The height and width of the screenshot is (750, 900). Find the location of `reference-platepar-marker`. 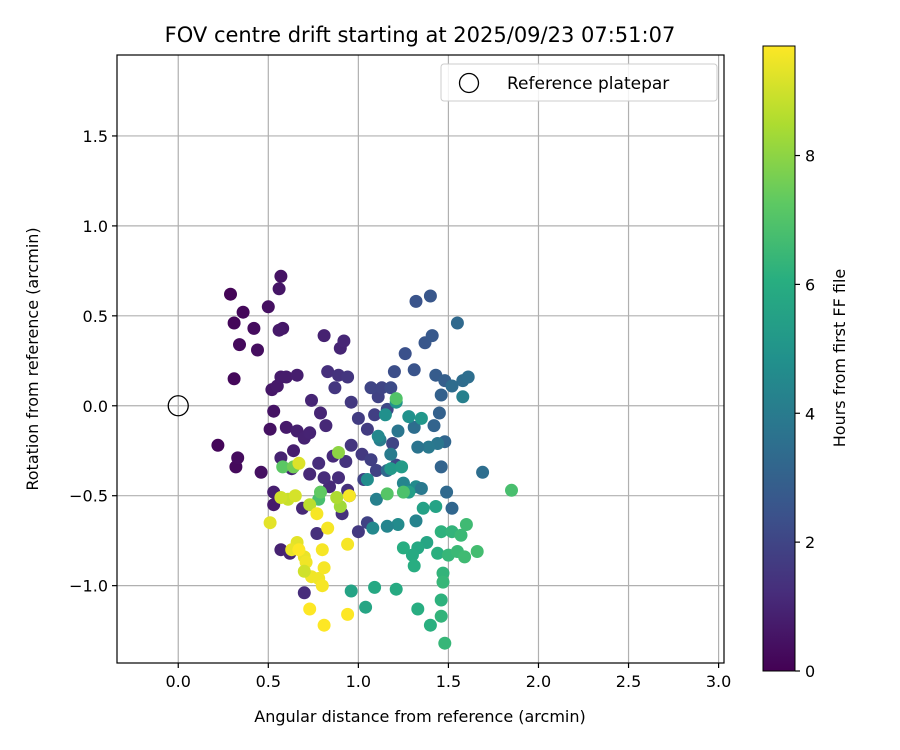

reference-platepar-marker is located at coordinates (178, 406).